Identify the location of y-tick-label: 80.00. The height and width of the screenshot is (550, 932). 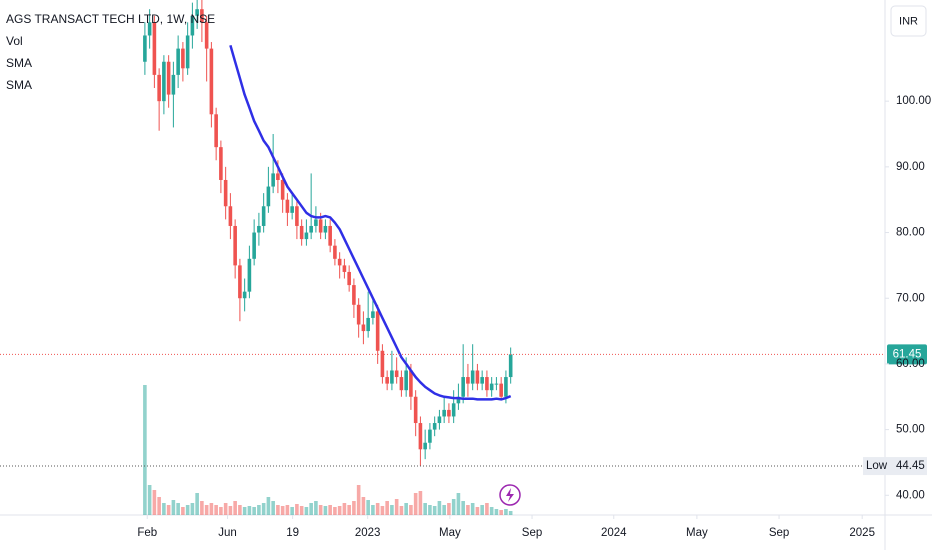
(910, 233).